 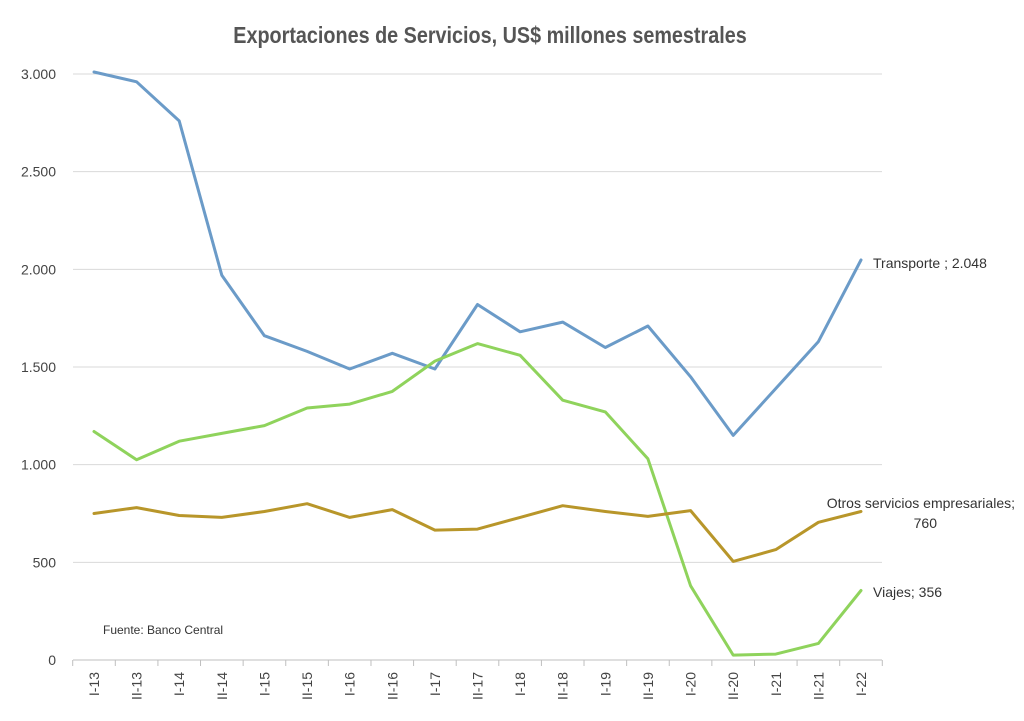 I want to click on x-tick-label: II-16, so click(x=392, y=686).